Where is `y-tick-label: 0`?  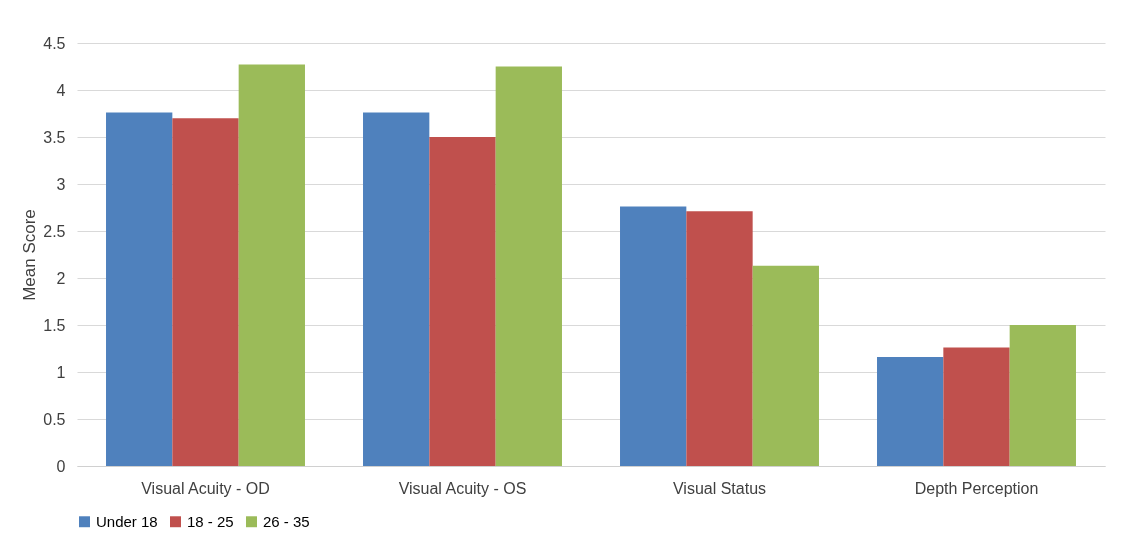 y-tick-label: 0 is located at coordinates (61, 466).